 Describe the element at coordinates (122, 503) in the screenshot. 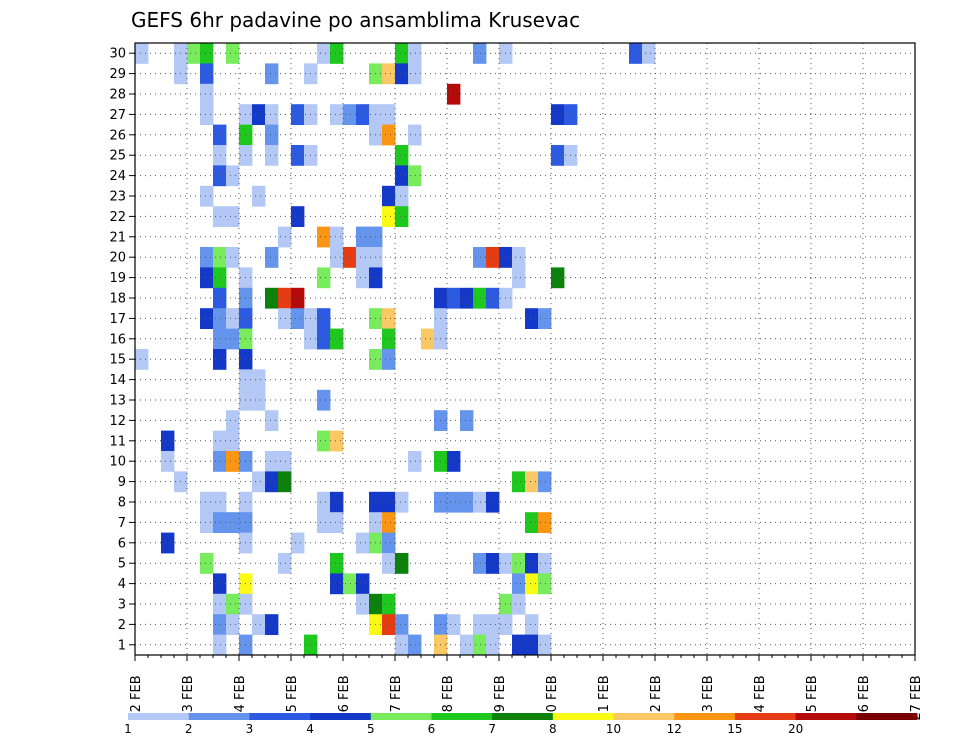

I see `y-tick-label: 8` at that location.